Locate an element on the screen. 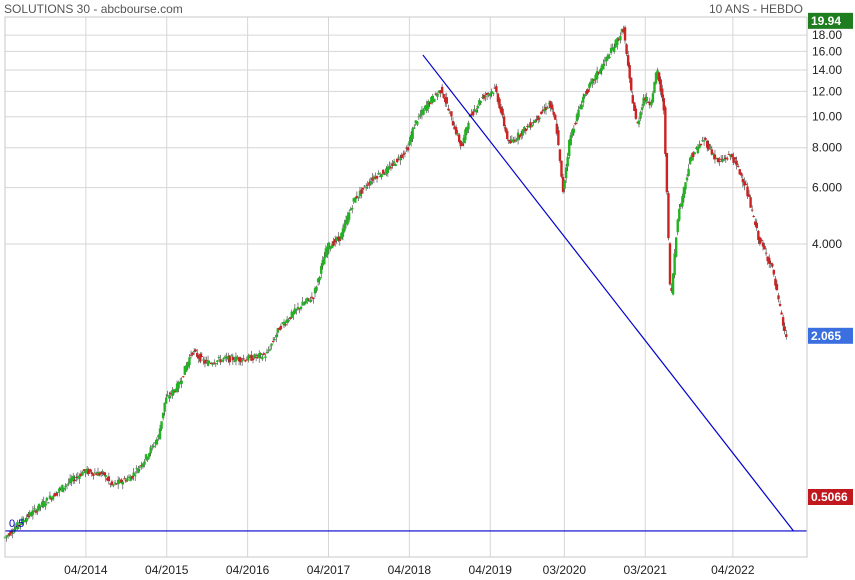 This screenshot has height=580, width=855. x-tick-label: 03/2021 is located at coordinates (646, 570).